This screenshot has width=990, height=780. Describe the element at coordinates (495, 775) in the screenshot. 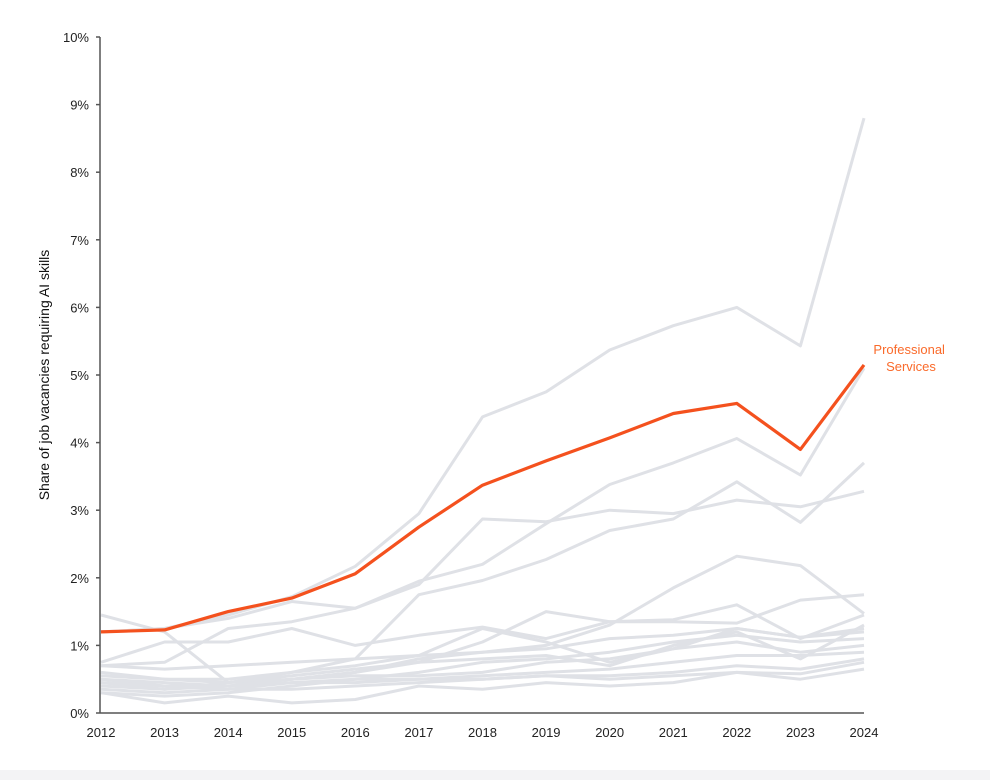

I see `bottom-band` at that location.